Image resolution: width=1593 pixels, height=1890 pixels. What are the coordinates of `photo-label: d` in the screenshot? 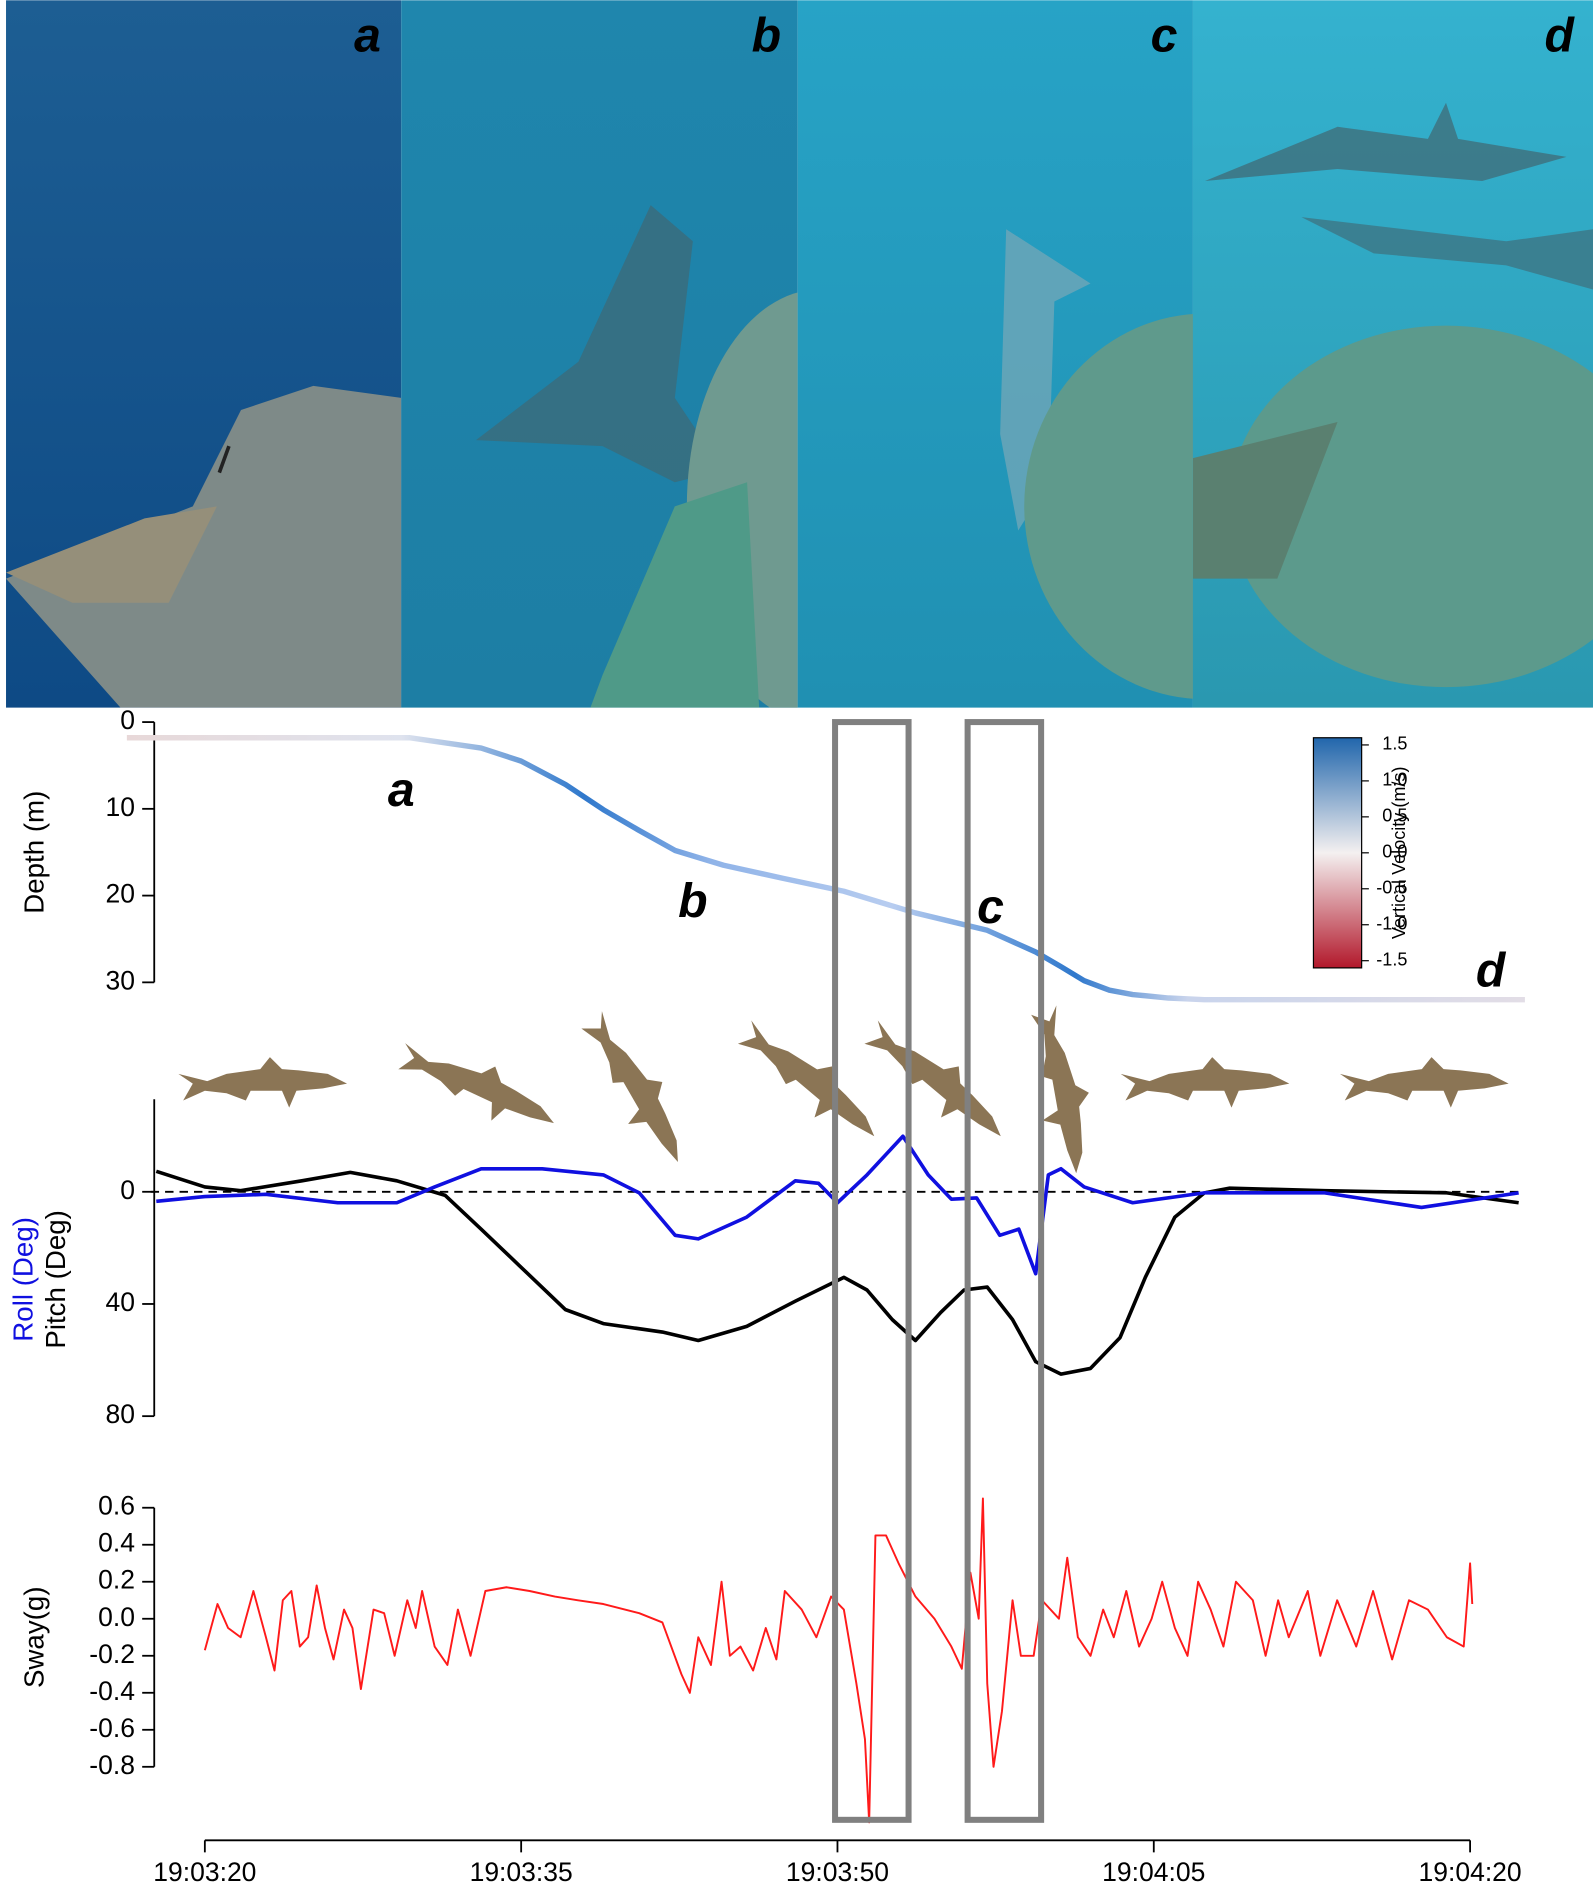 It's located at (1560, 36).